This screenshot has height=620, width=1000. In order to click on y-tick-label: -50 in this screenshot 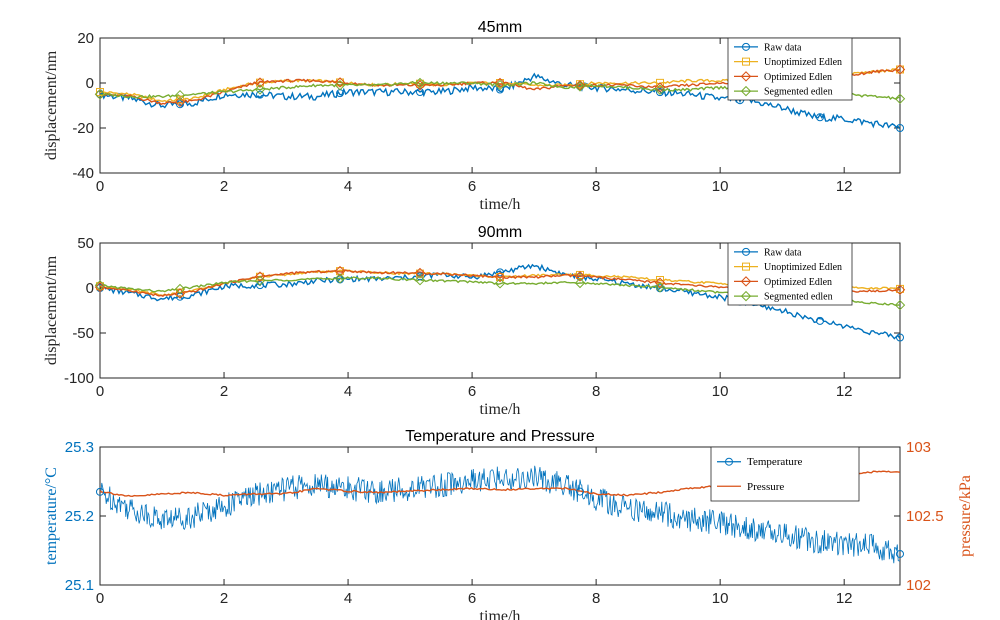, I will do `click(83, 333)`.